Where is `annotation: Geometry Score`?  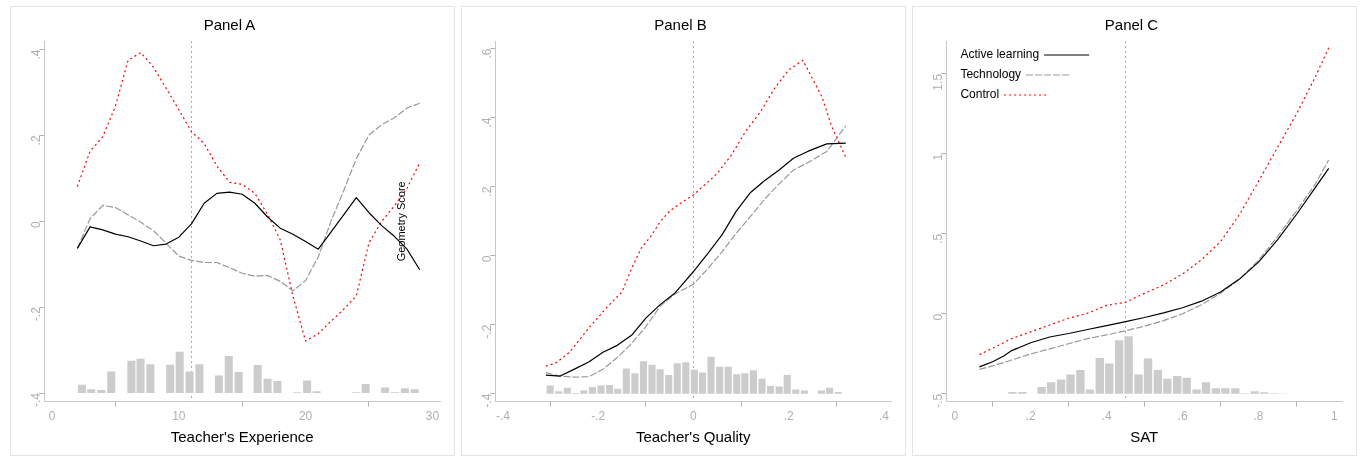
annotation: Geometry Score is located at coordinates (401, 221).